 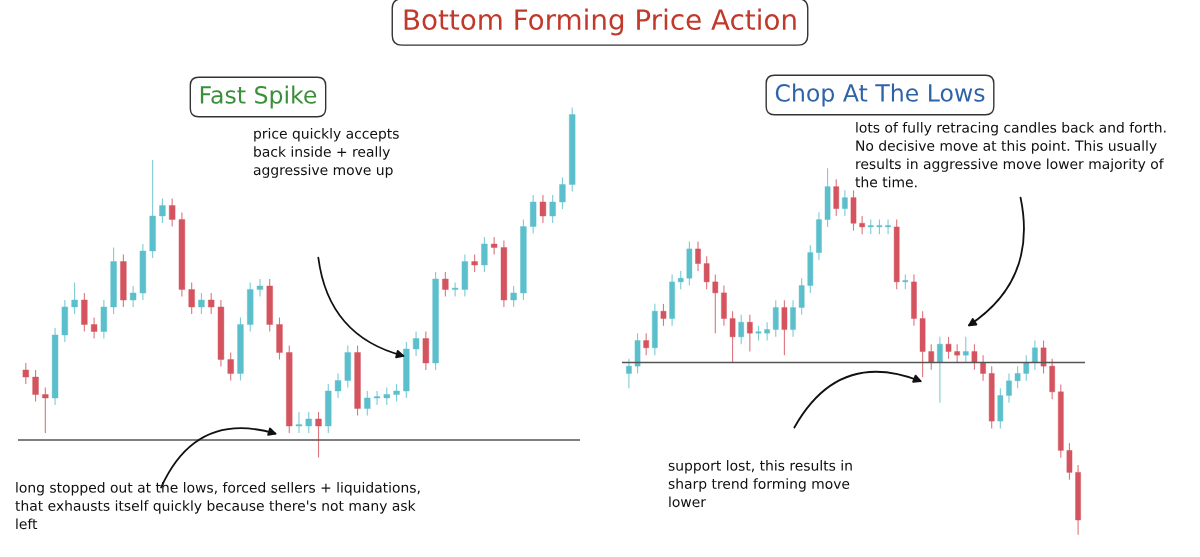 I want to click on chart-title: Chop At The Lows, so click(x=880, y=95).